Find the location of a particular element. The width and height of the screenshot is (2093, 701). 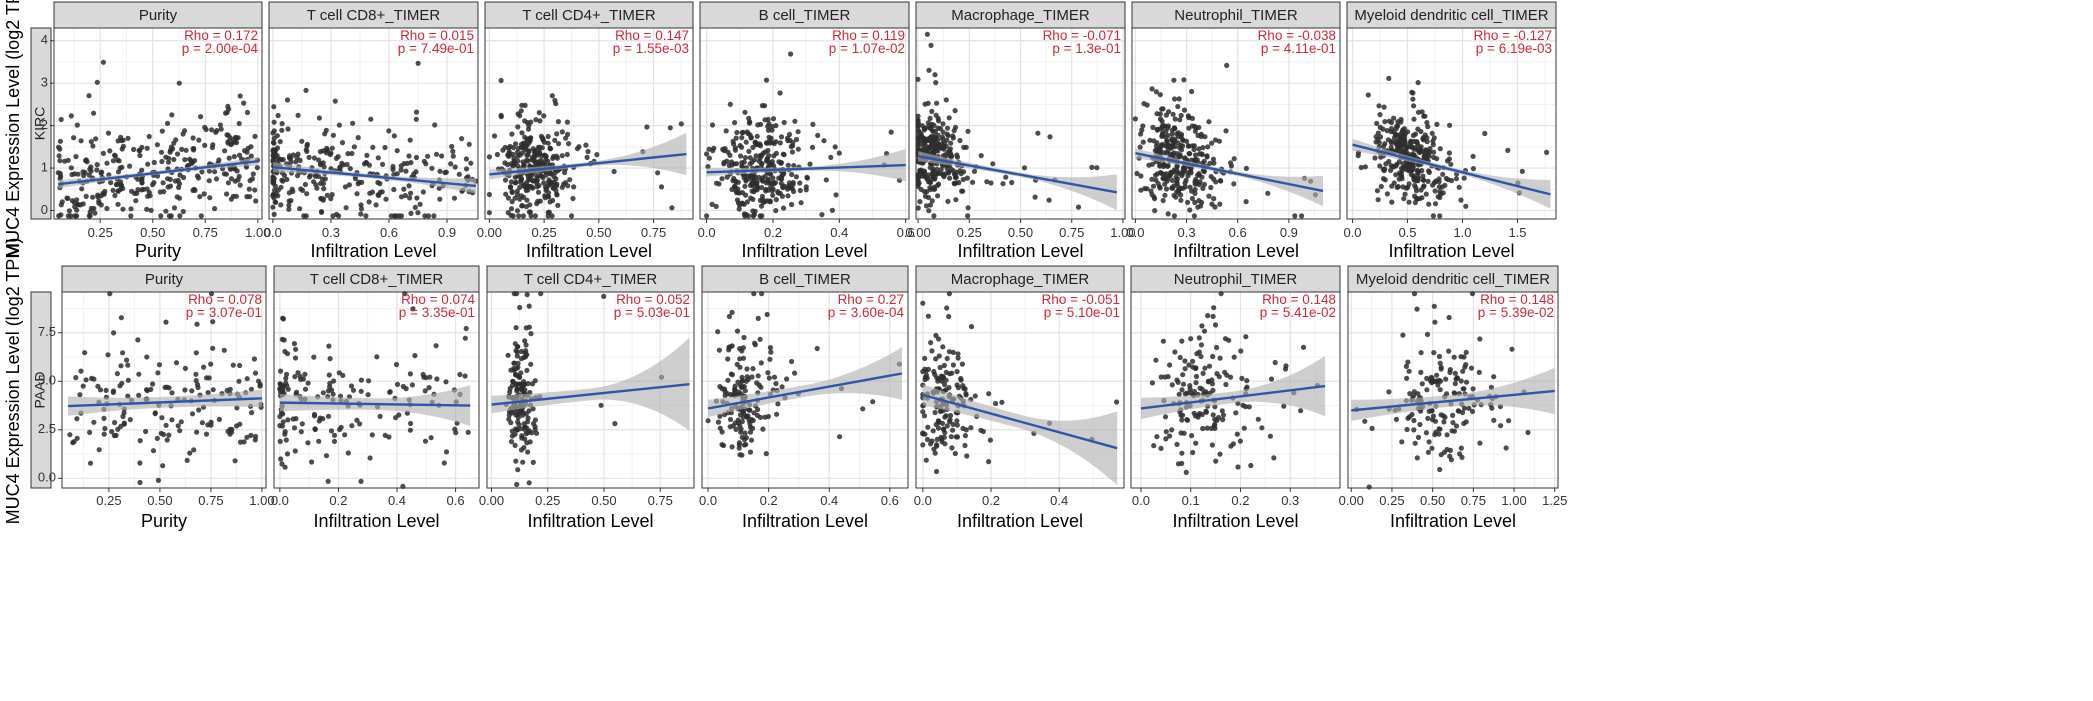

rho-value: Rho = 0.27 is located at coordinates (871, 299).